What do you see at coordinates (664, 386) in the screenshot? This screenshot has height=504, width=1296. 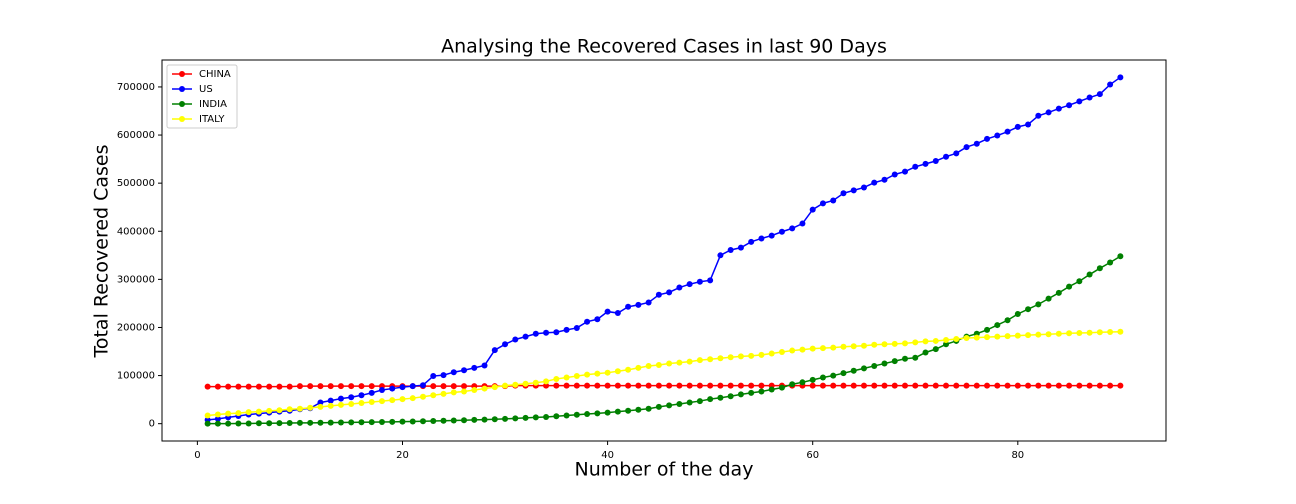 I see `series-line` at bounding box center [664, 386].